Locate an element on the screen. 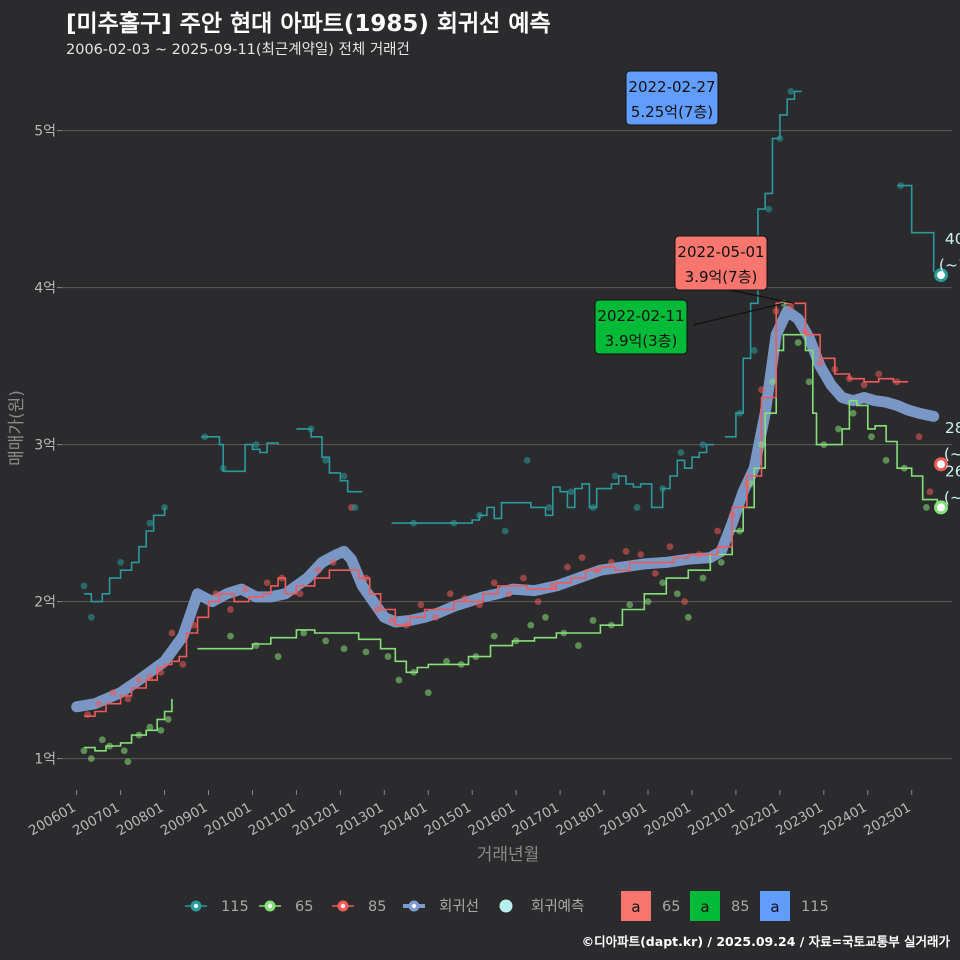  y-tick-label: 5억 is located at coordinates (45, 132).